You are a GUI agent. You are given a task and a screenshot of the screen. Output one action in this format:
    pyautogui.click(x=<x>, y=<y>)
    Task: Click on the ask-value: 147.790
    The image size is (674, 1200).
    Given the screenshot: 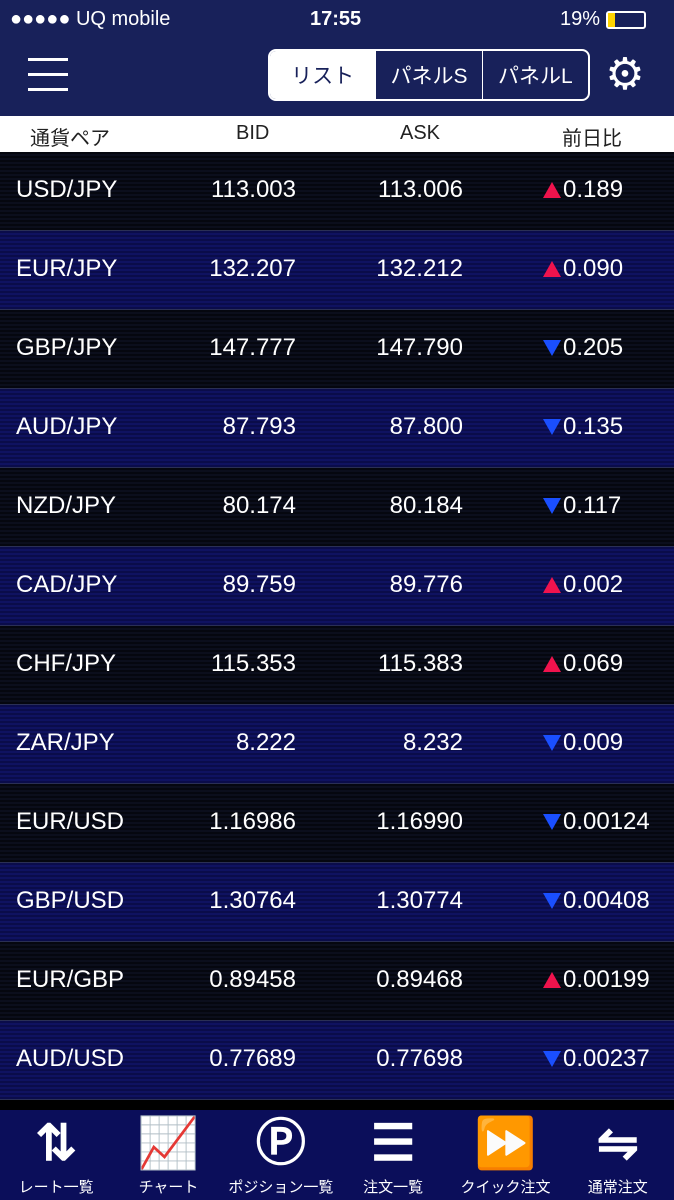 What is the action you would take?
    pyautogui.click(x=419, y=347)
    